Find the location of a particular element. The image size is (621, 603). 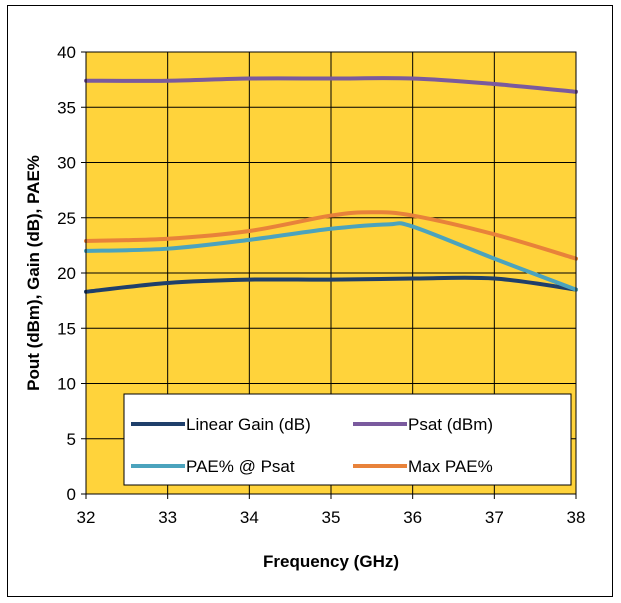

y-axis-title: Pout (dBm), Gain (dB), PAE% is located at coordinates (33, 273).